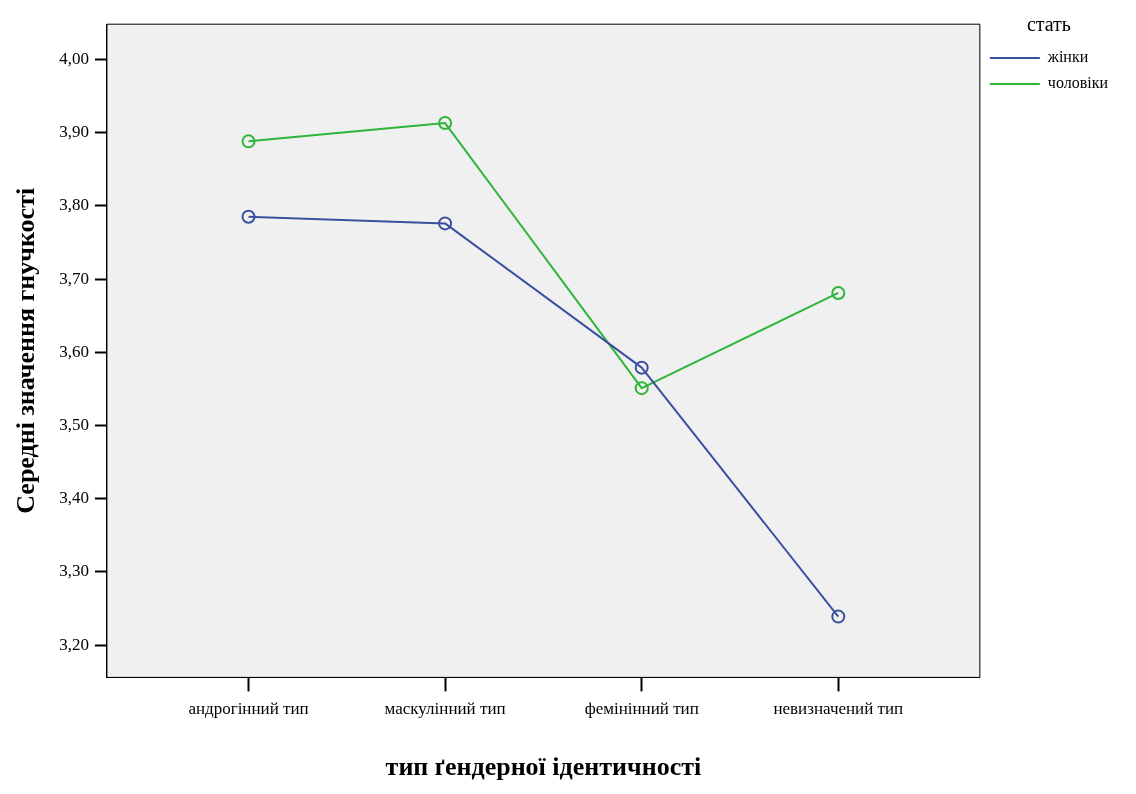 This screenshot has height=794, width=1136. I want to click on legend-label: чоловіки, so click(1078, 83).